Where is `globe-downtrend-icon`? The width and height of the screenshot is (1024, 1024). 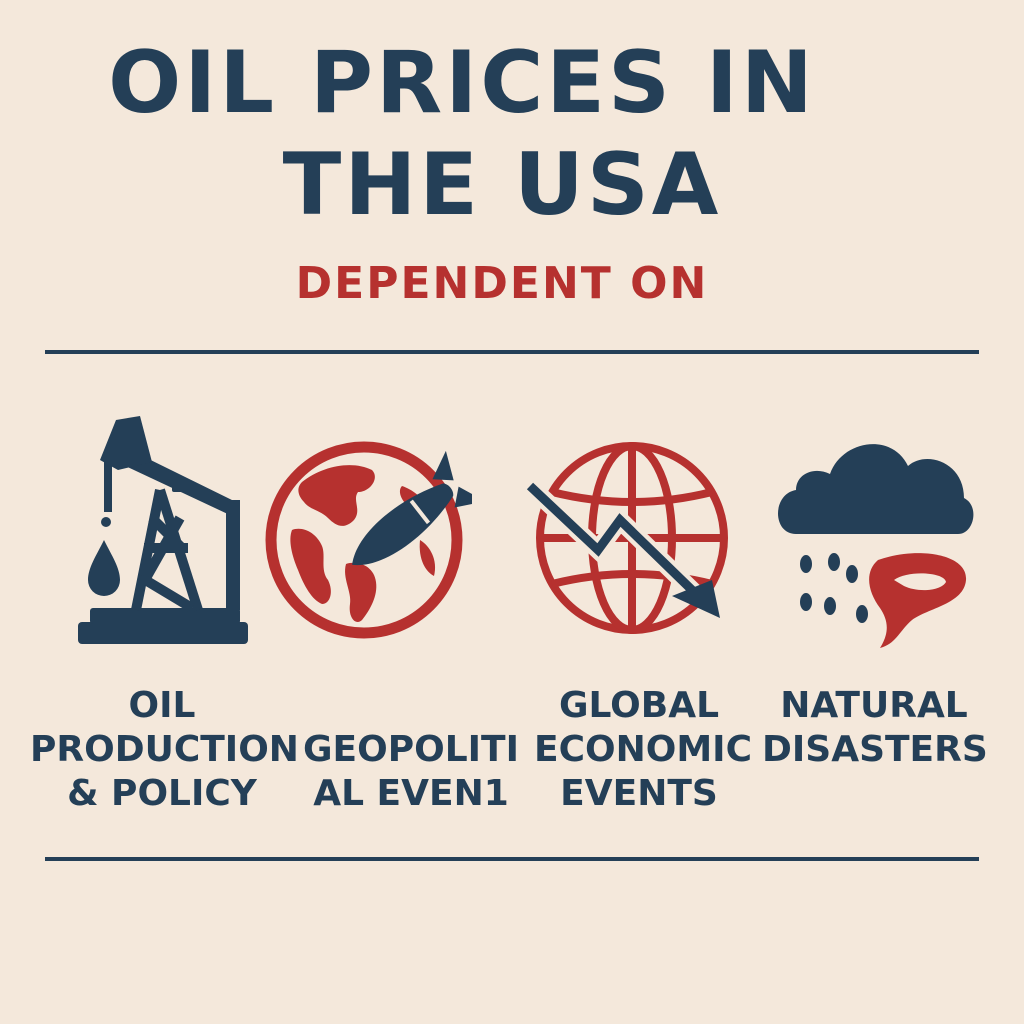
globe-downtrend-icon is located at coordinates (627, 530).